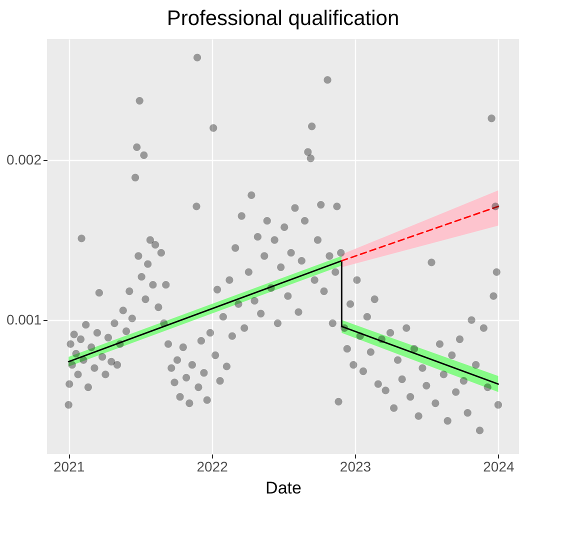  Describe the element at coordinates (284, 488) in the screenshot. I see `x-axis-title: Date` at that location.